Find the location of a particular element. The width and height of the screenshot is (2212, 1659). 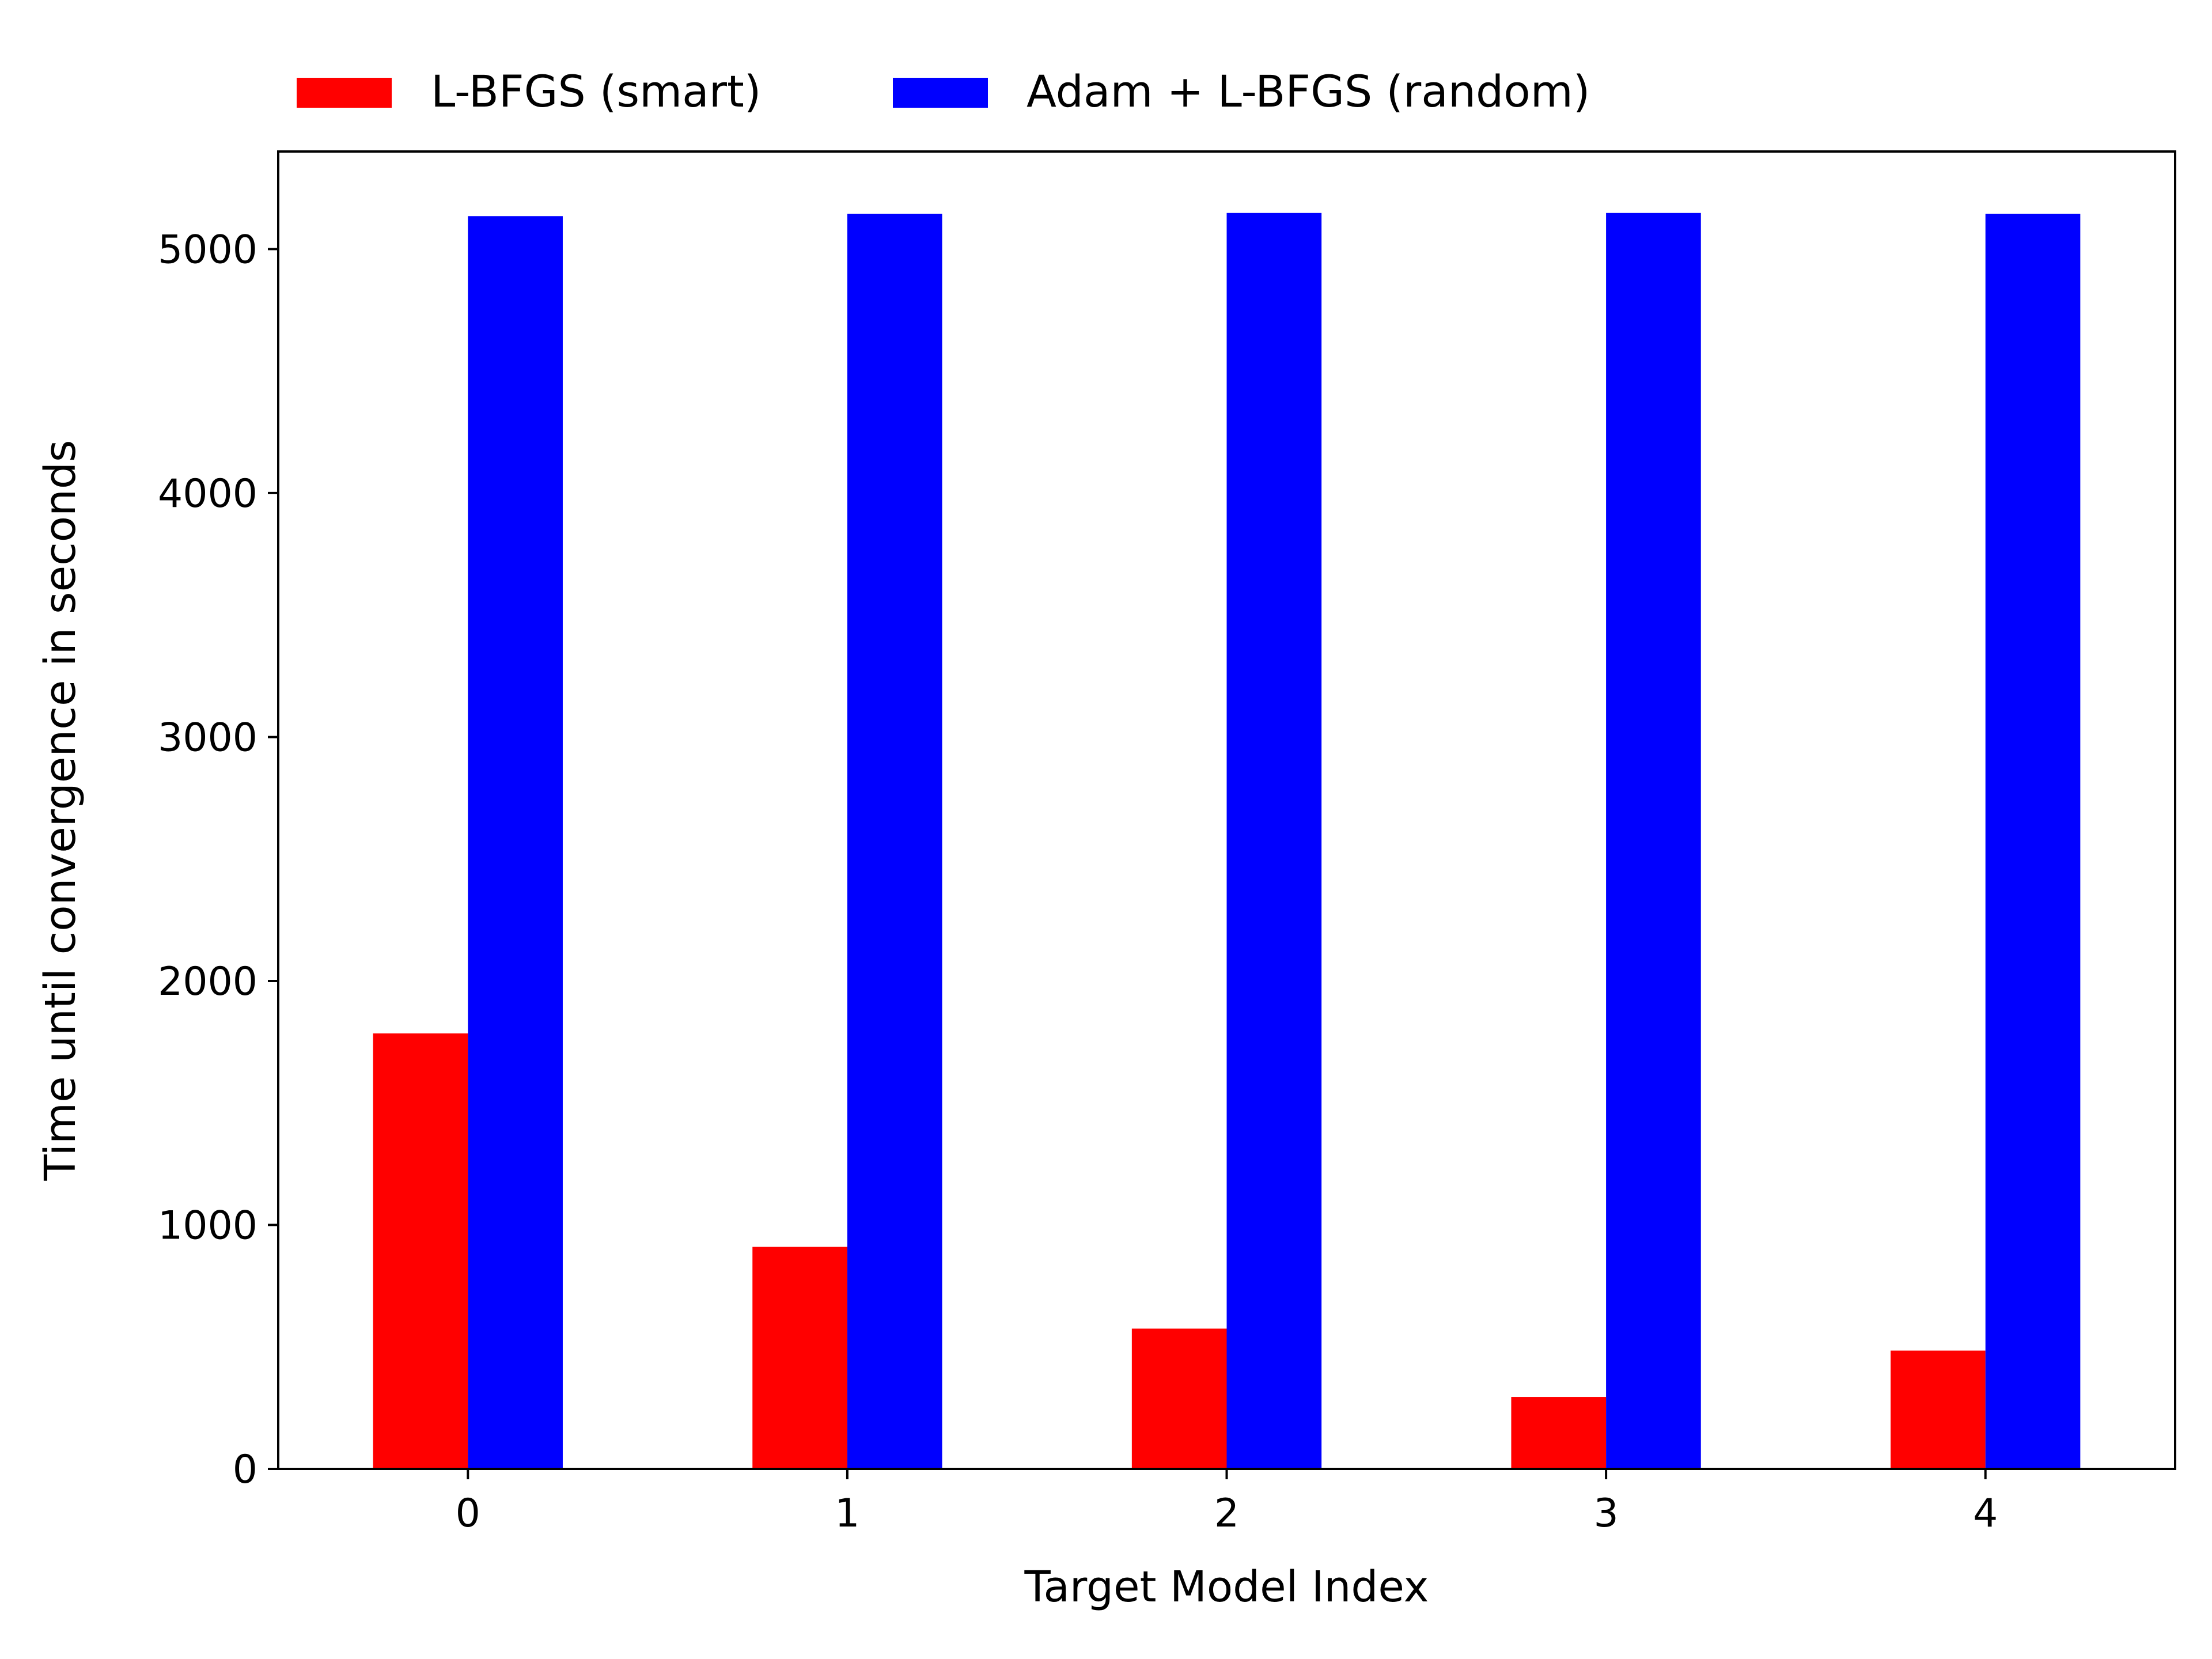

legend-swatch-lbfgs-smart is located at coordinates (344, 93).